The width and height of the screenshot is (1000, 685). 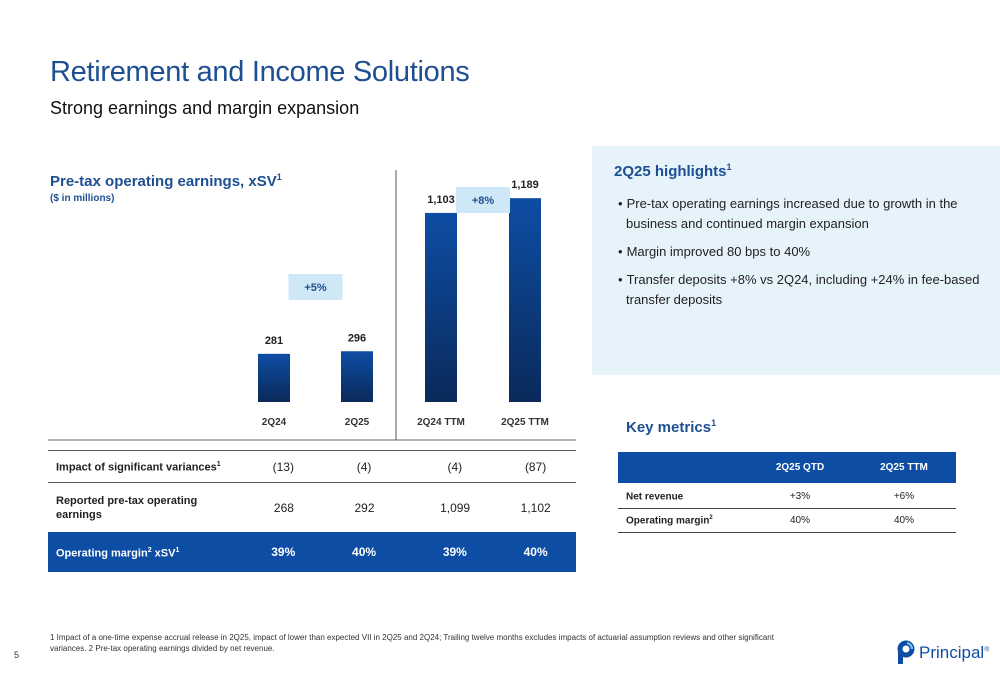 I want to click on bar-2q25, so click(x=357, y=376).